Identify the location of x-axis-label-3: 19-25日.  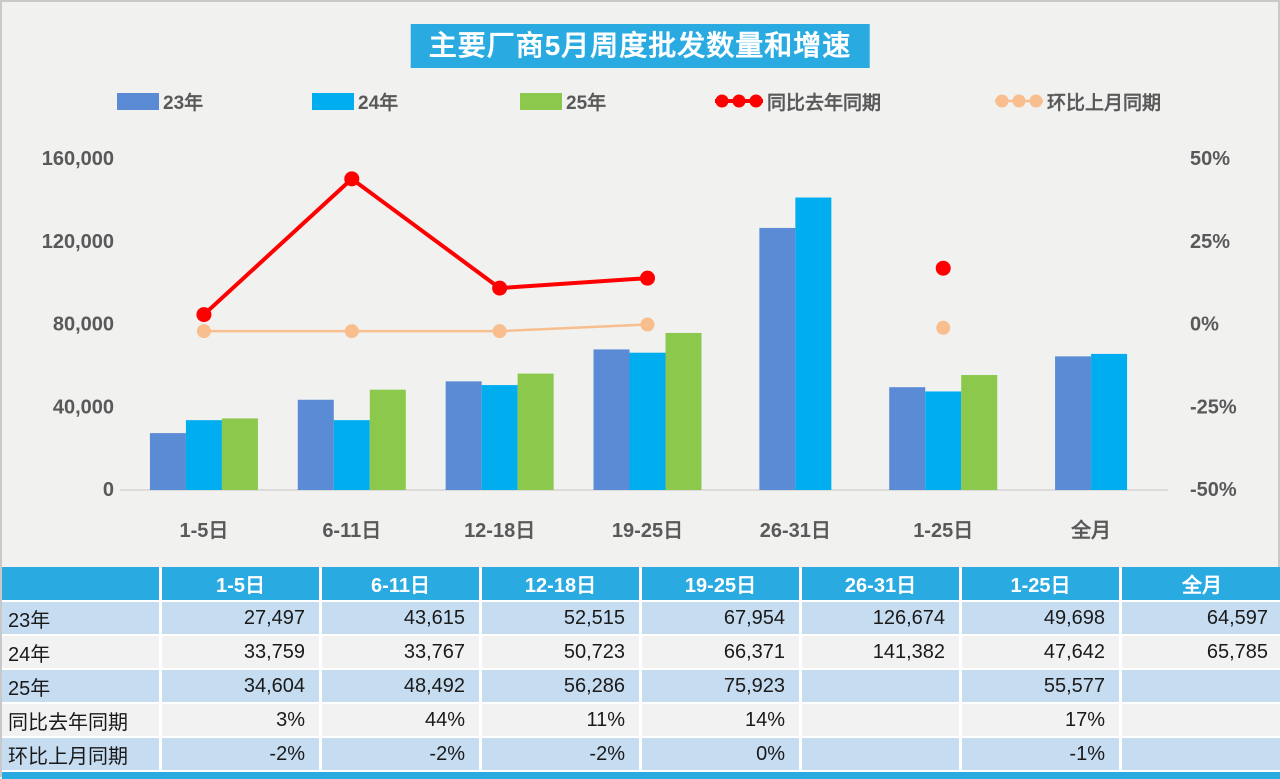
(647, 531).